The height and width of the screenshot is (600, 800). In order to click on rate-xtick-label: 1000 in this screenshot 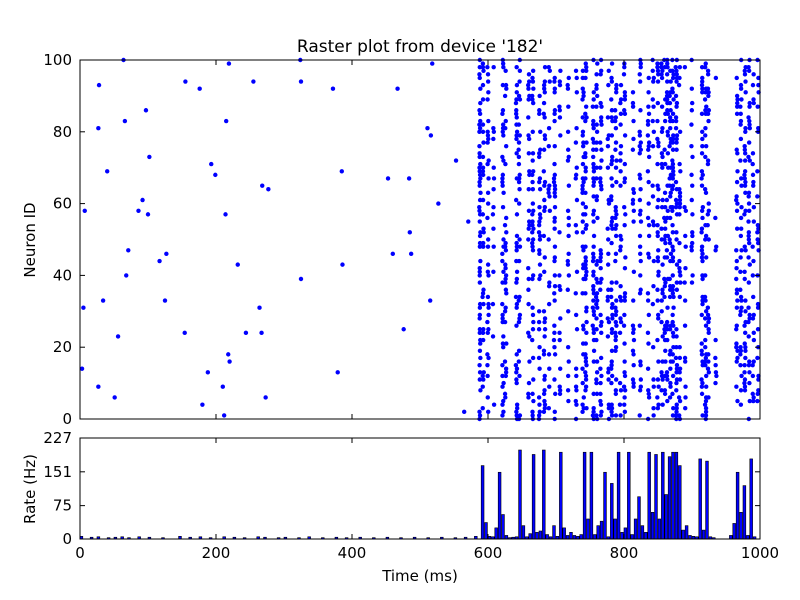, I will do `click(760, 553)`.